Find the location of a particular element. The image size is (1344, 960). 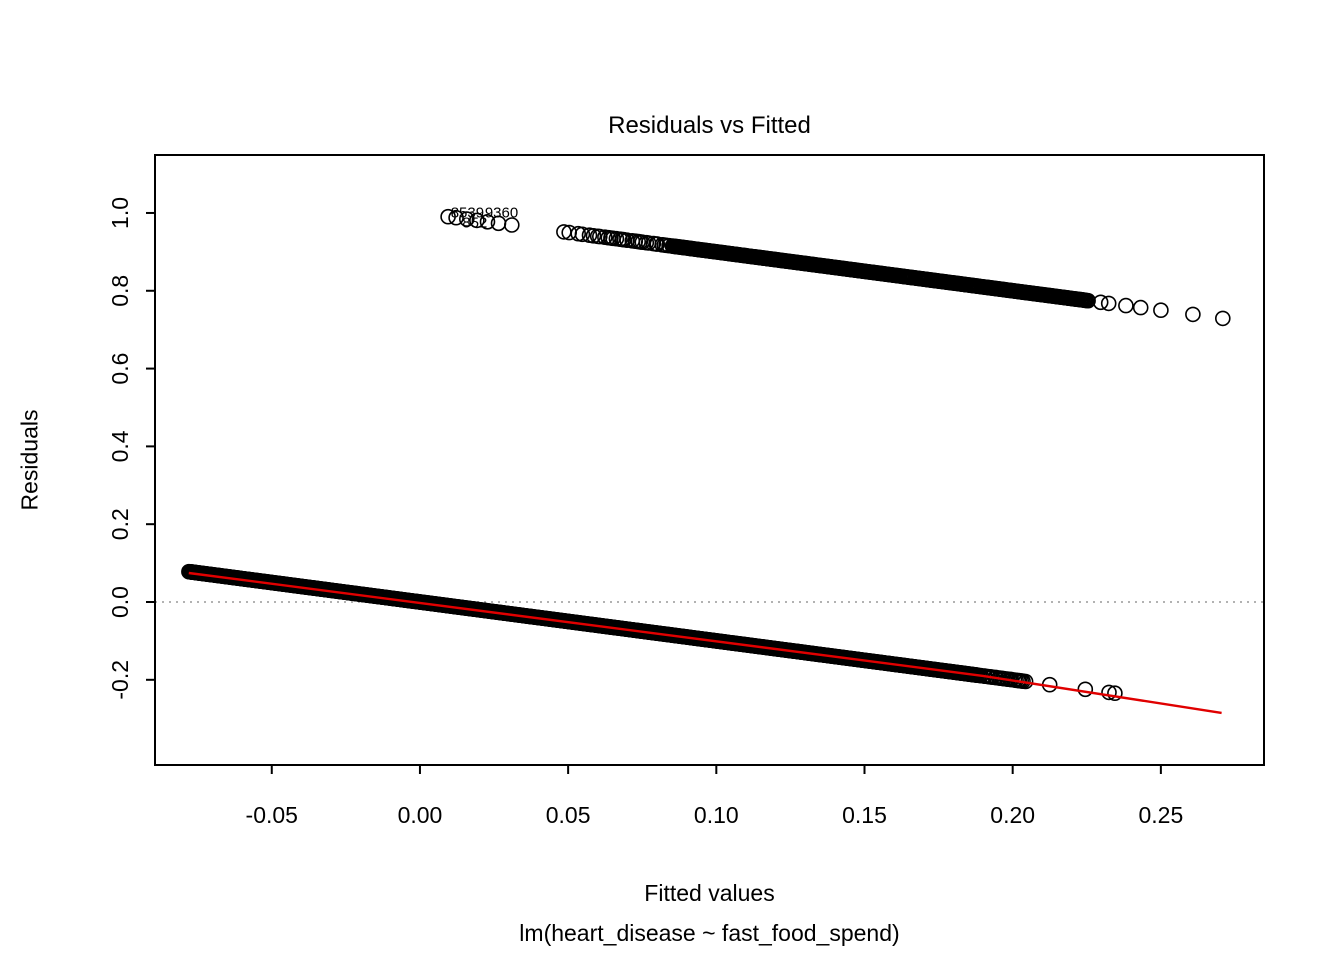

y-tick-label: -0.2 is located at coordinates (120, 680).